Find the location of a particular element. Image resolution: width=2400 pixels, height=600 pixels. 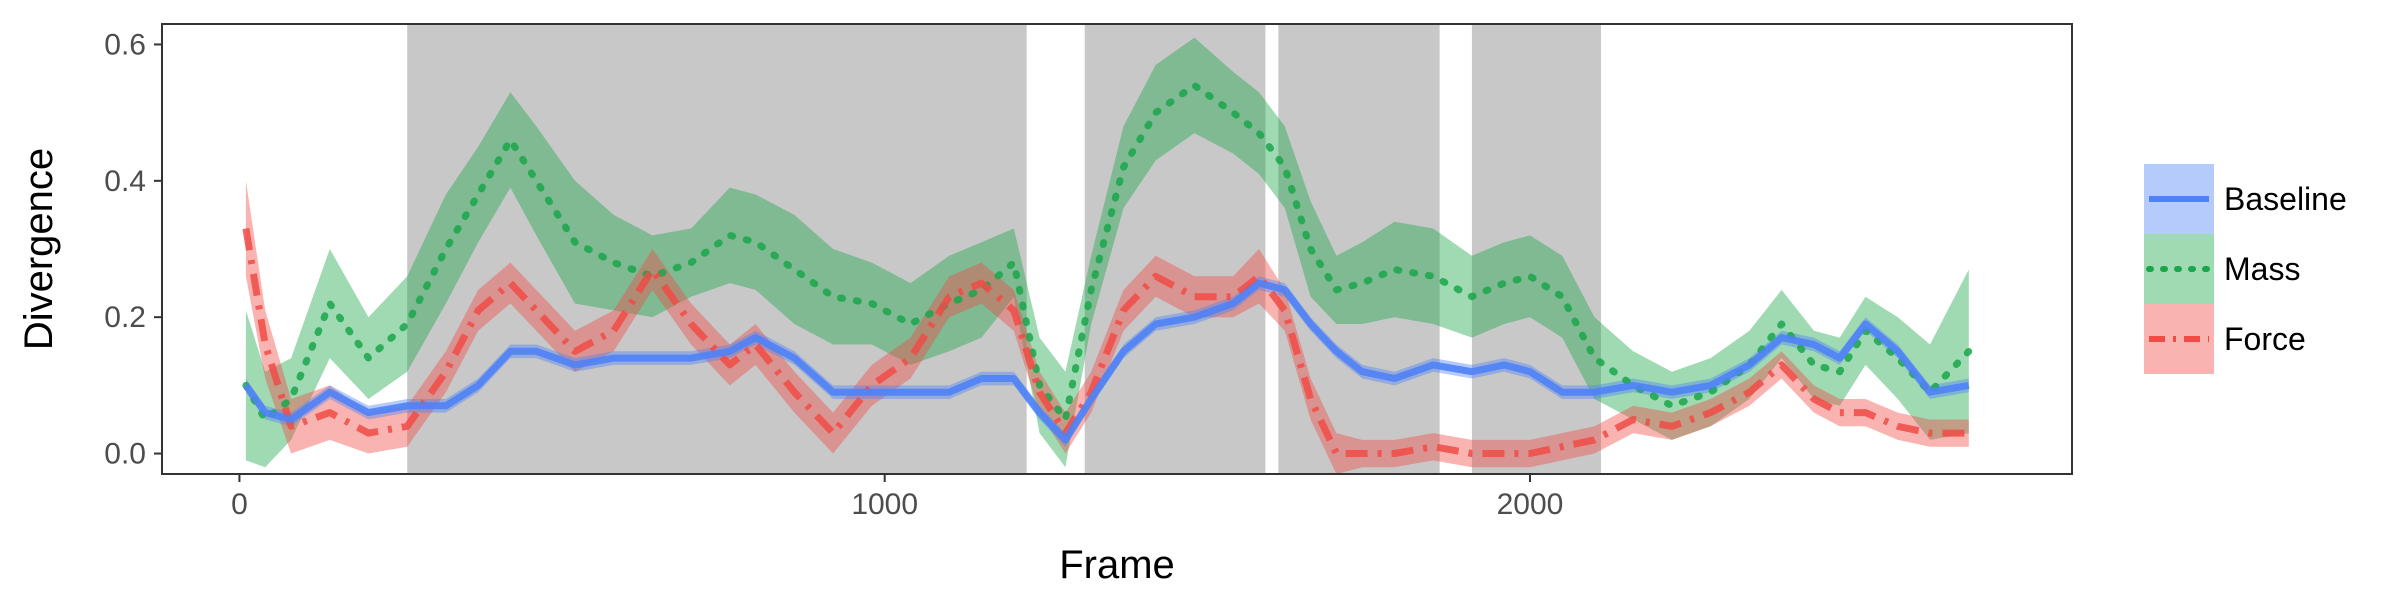

y-tick-label: 0.0 is located at coordinates (125, 454).